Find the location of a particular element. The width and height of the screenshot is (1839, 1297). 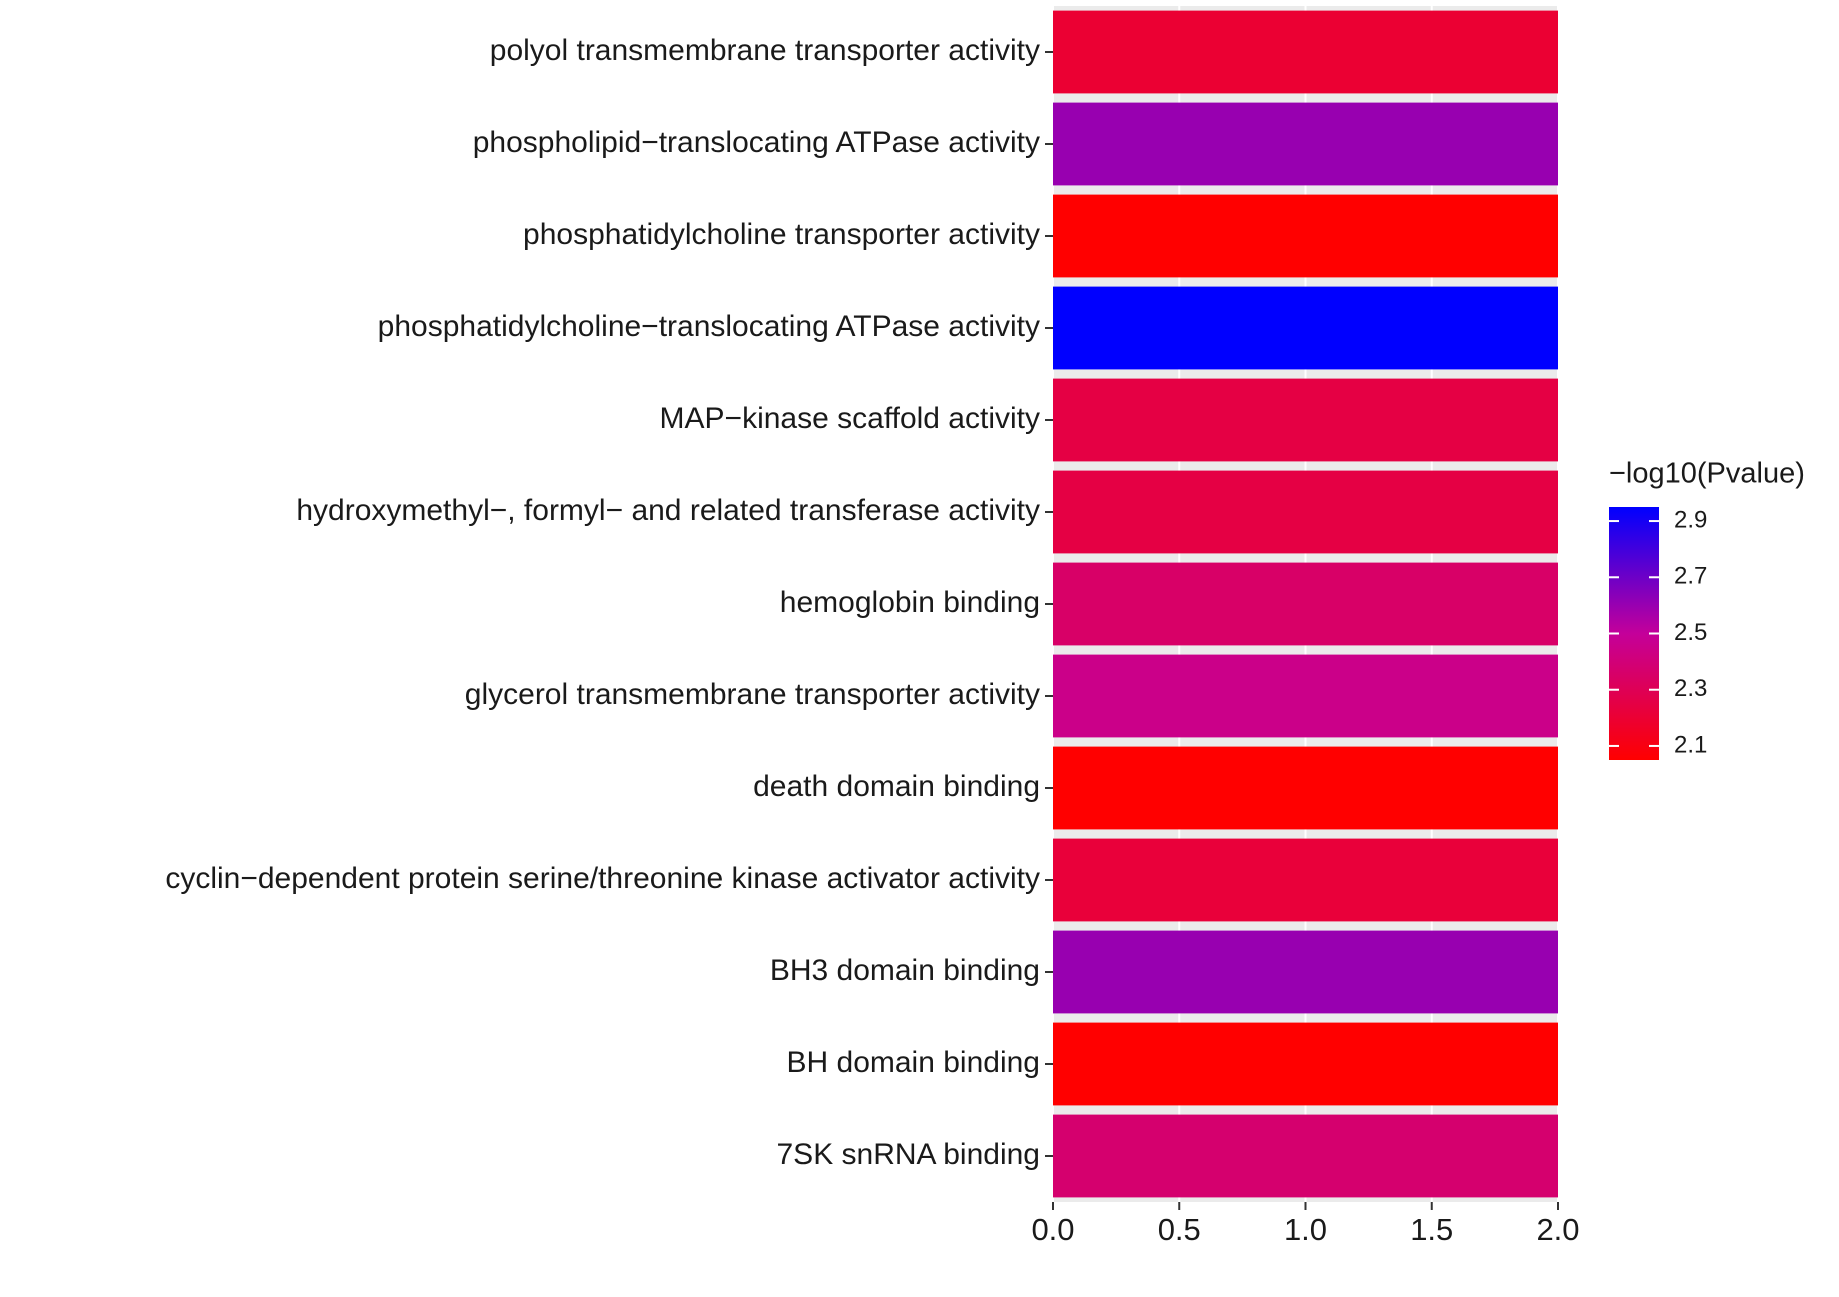

y-tick-label: death domain binding is located at coordinates (896, 786).